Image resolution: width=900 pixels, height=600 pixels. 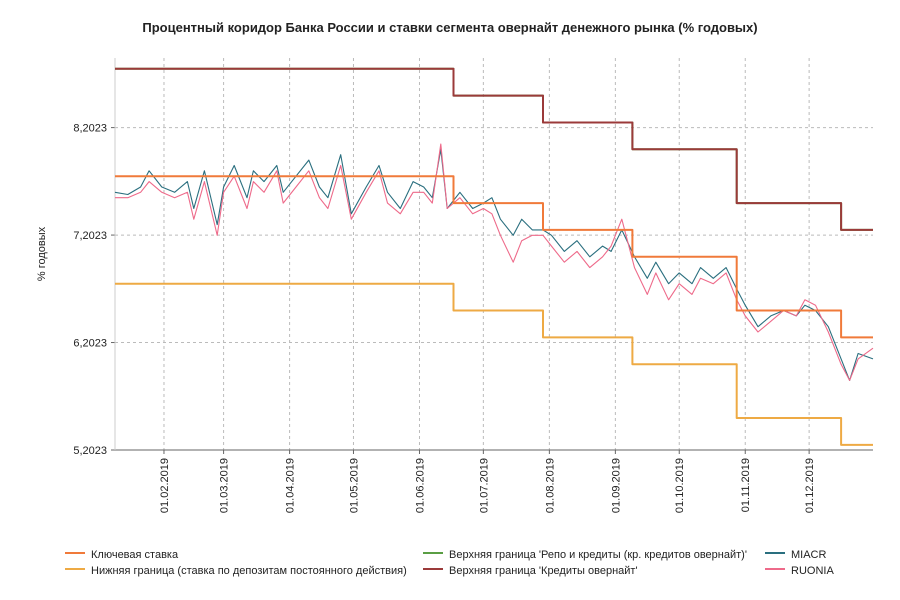 What do you see at coordinates (680, 485) in the screenshot?
I see `x-tick-label: 01.10.2019` at bounding box center [680, 485].